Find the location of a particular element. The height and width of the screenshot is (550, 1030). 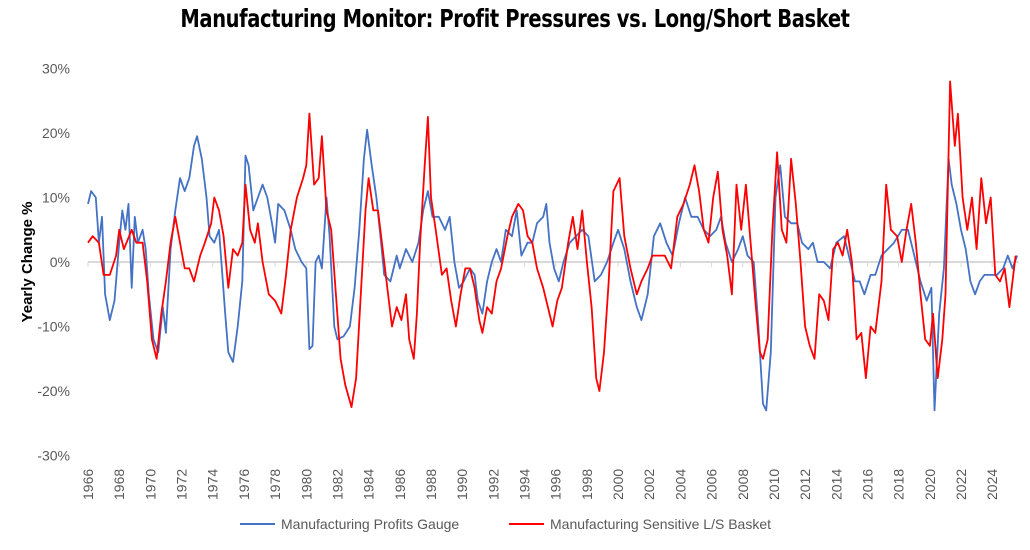

x-tick-label: 1992 is located at coordinates (493, 484).